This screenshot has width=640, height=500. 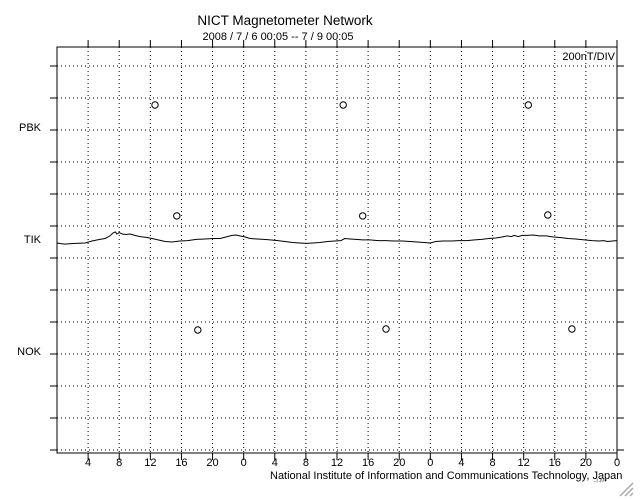 I want to click on resize-grip-icon, so click(x=627, y=489).